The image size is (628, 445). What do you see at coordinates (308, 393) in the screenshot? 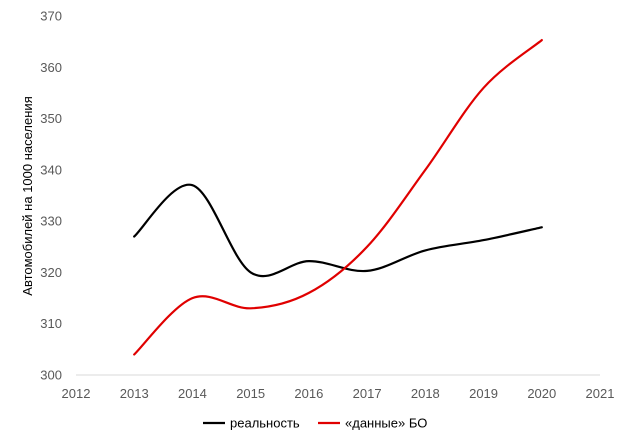
I see `x-tick-label: 2016` at bounding box center [308, 393].